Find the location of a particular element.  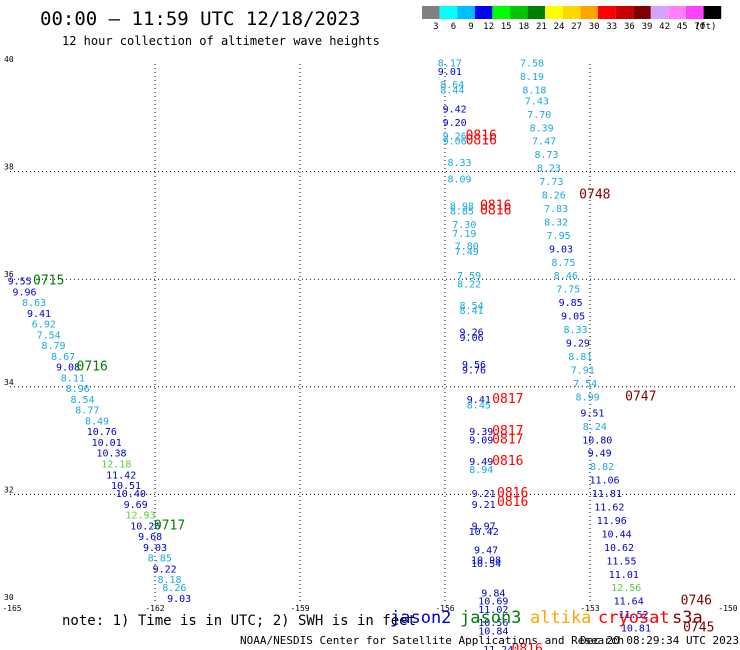

legend-label: 12 is located at coordinates (488, 27).